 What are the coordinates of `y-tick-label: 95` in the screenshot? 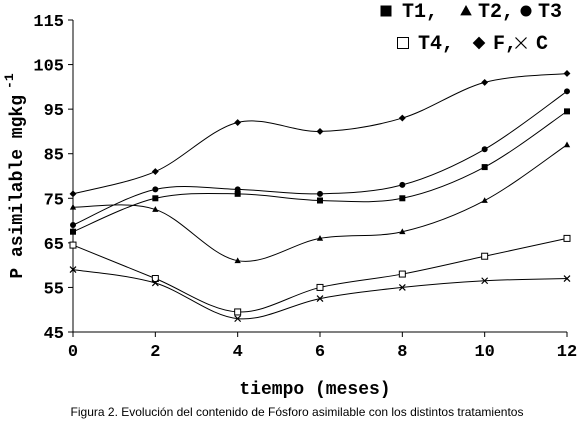 It's located at (54, 111).